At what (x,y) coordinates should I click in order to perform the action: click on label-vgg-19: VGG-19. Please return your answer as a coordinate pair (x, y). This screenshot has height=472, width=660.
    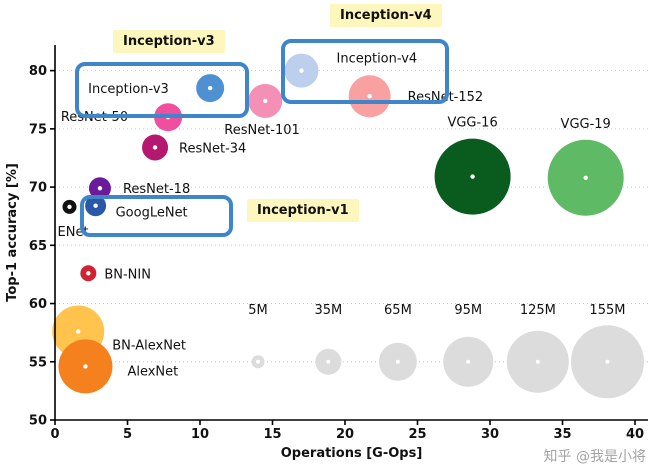
    Looking at the image, I should click on (586, 124).